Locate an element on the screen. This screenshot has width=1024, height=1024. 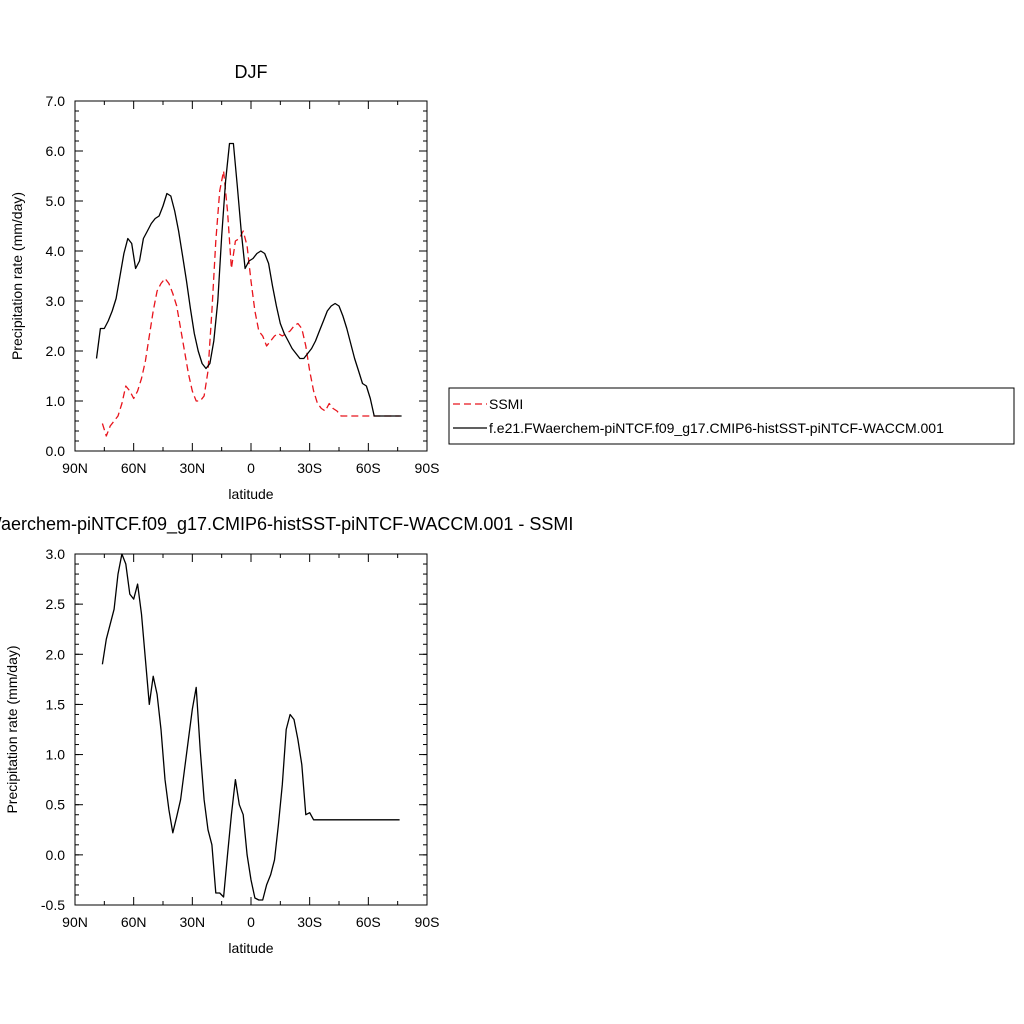
legend-label-0: SSMI is located at coordinates (506, 404).